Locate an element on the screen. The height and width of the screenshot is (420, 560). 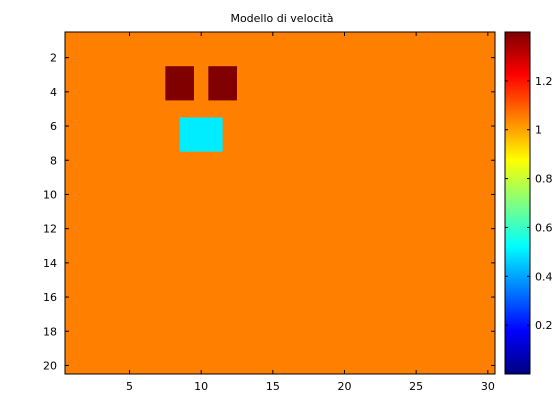
colorbar: 0.2 0.4 0.6 0.8 1 1.2 is located at coordinates (529, 203).